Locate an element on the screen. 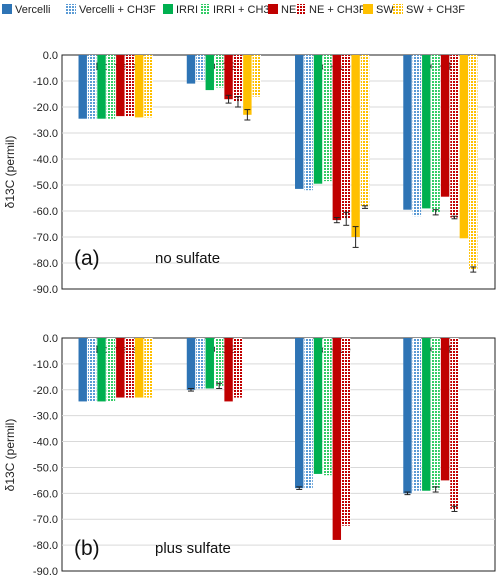  legend-label: NE + CH3F is located at coordinates (337, 10).